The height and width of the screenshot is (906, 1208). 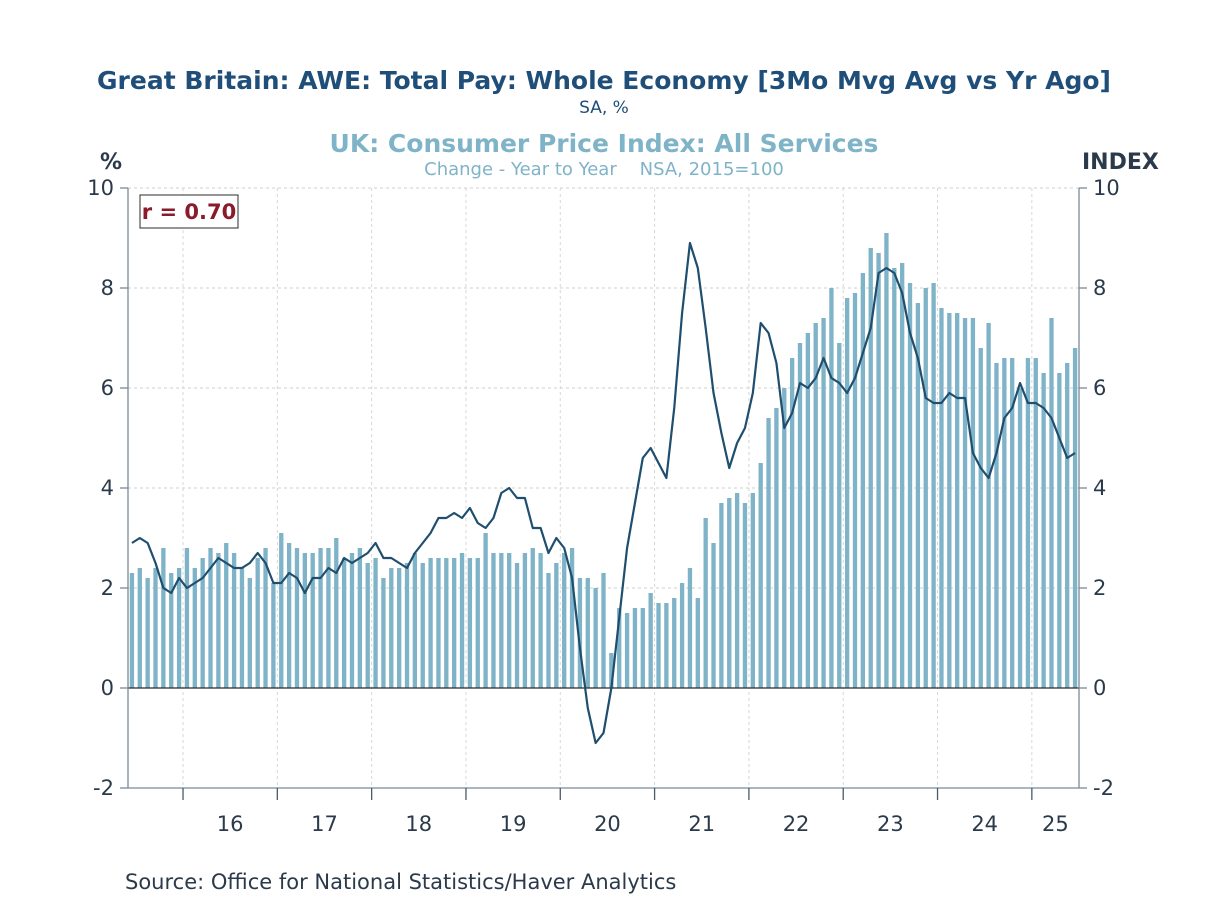 I want to click on chart-title-2-subtitle: Change - Year to Year NSA, 2015=100, so click(x=604, y=169).